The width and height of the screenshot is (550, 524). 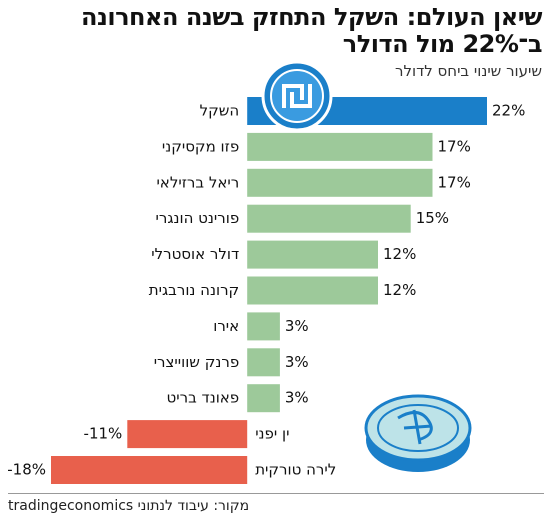 What do you see at coordinates (200, 146) in the screenshot?
I see `category-label: פזו מקסיקני` at bounding box center [200, 146].